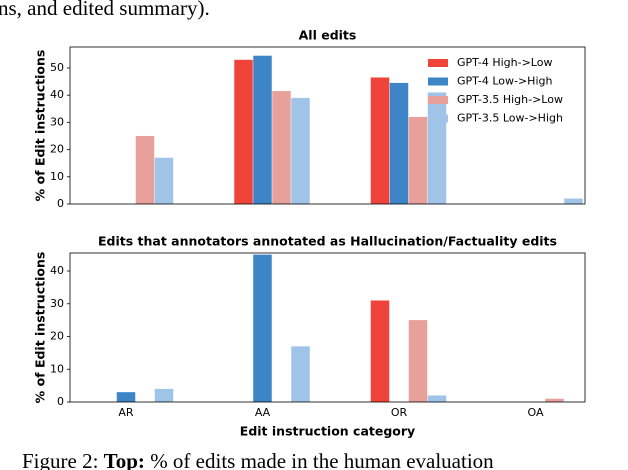 The image size is (628, 470). What do you see at coordinates (510, 118) in the screenshot?
I see `legend-label: GPT-3.5 Low->High` at bounding box center [510, 118].